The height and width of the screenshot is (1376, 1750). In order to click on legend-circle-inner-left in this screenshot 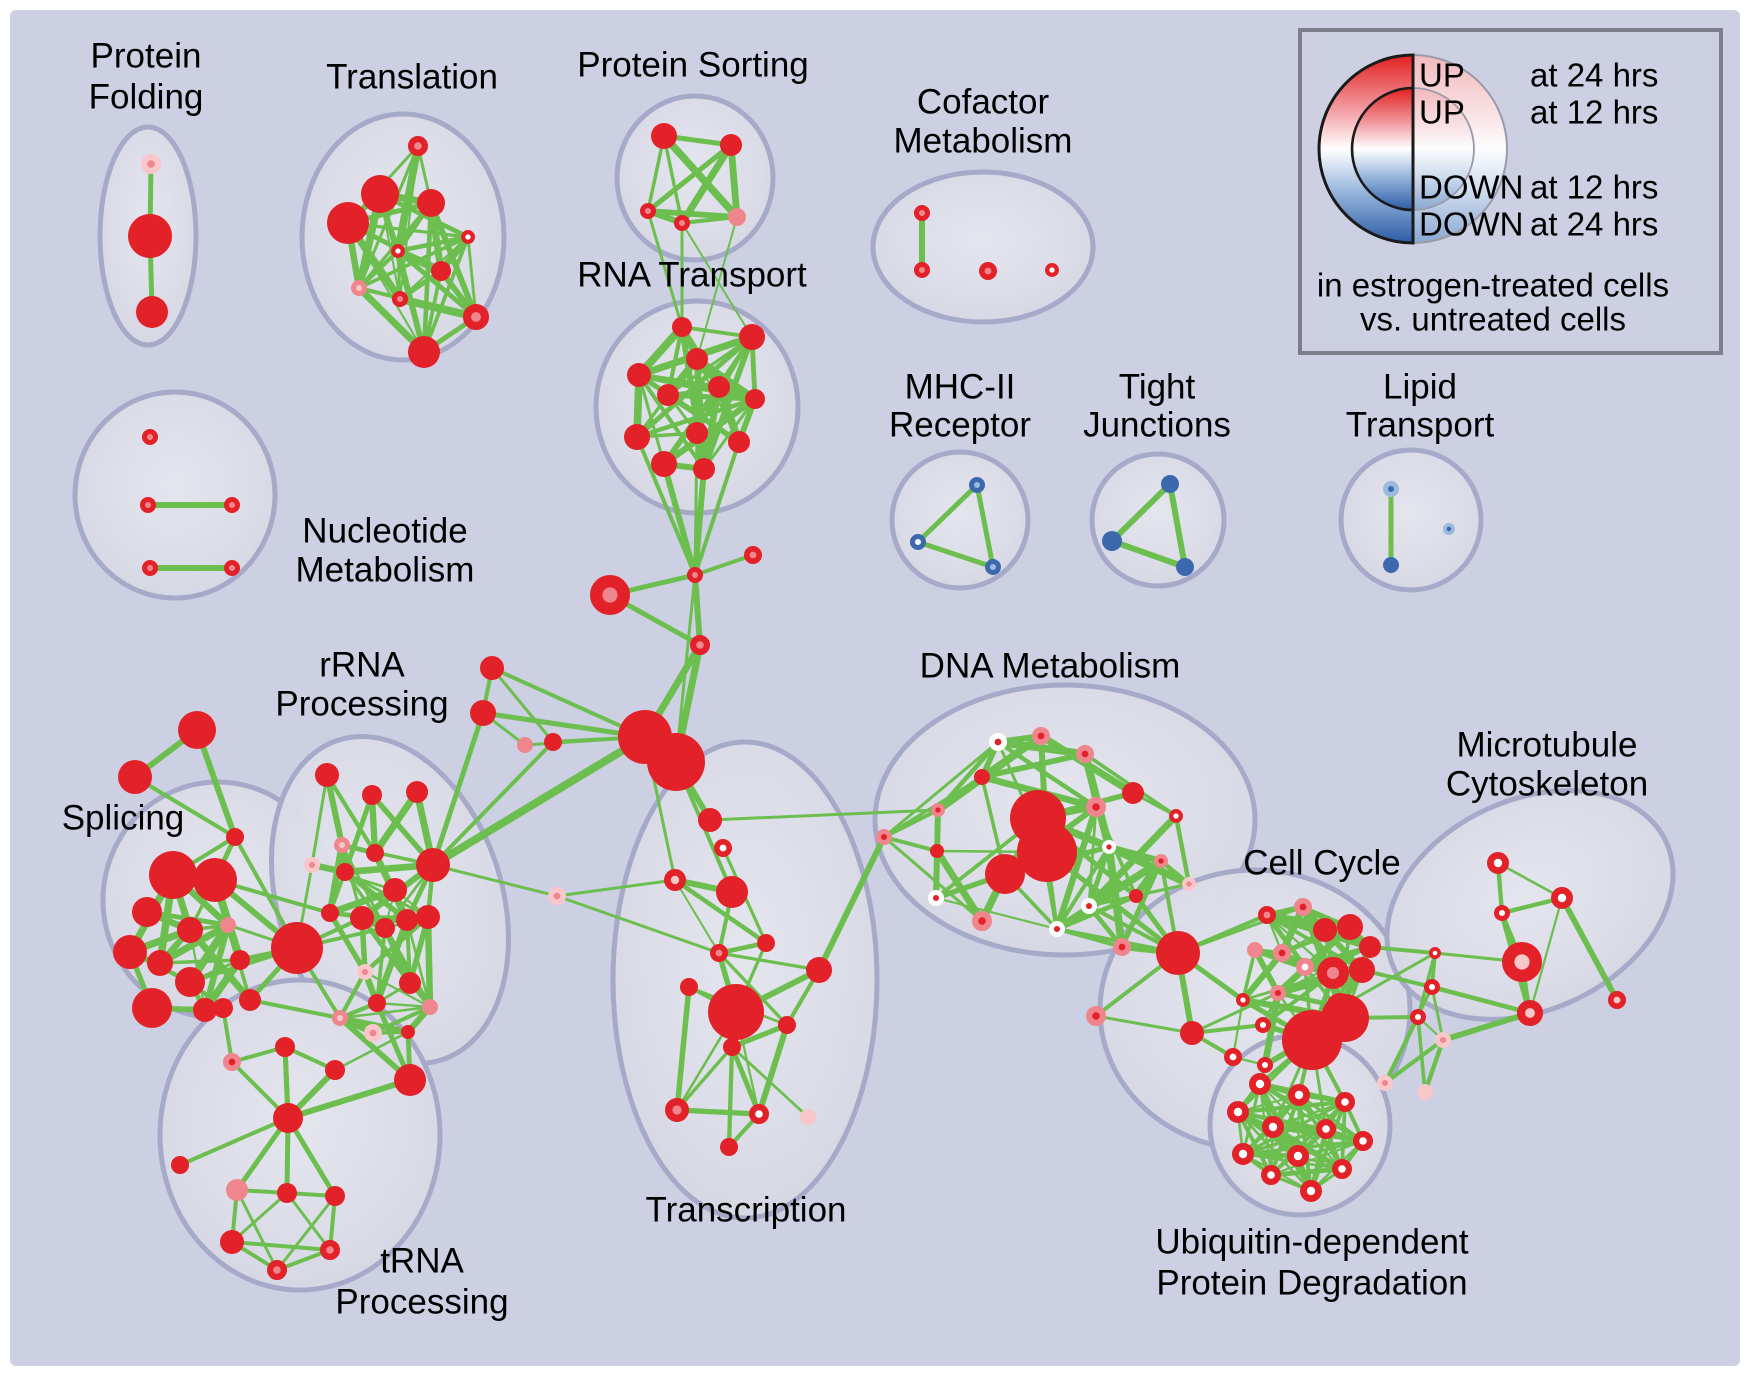, I will do `click(1382, 149)`.